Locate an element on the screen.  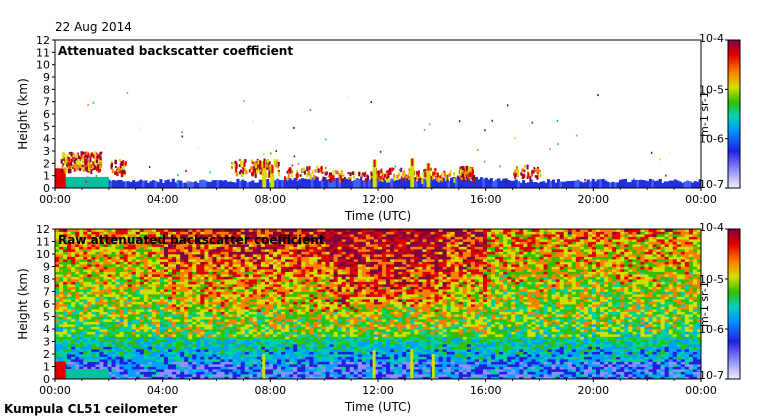
date-label: 22 Aug 2014 is located at coordinates (93, 27).